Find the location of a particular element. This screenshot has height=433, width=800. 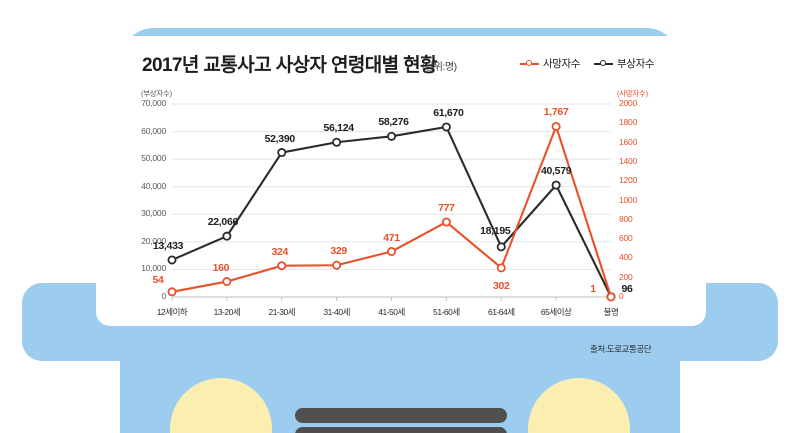

y2-axis-tick-label: 1600 is located at coordinates (628, 141).